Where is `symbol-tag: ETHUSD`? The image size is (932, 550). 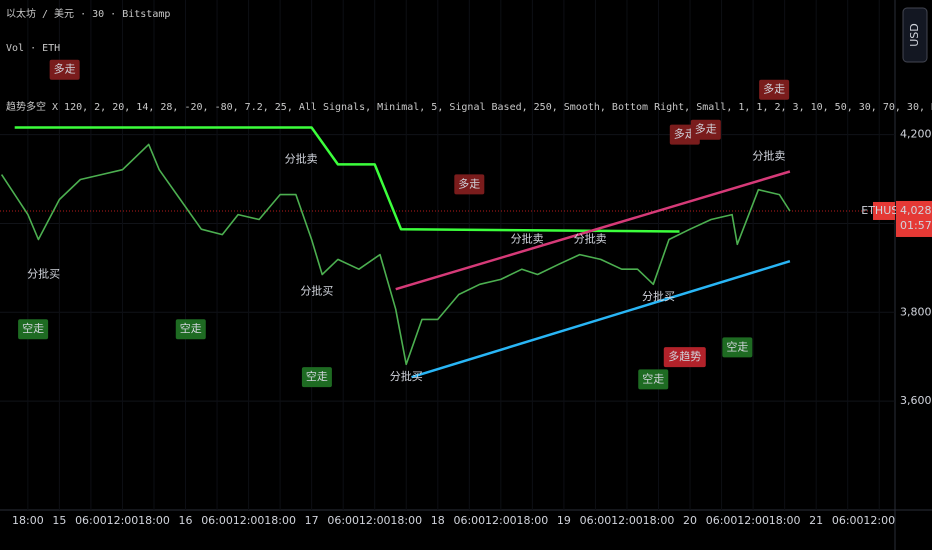 symbol-tag: ETHUSD is located at coordinates (883, 210).